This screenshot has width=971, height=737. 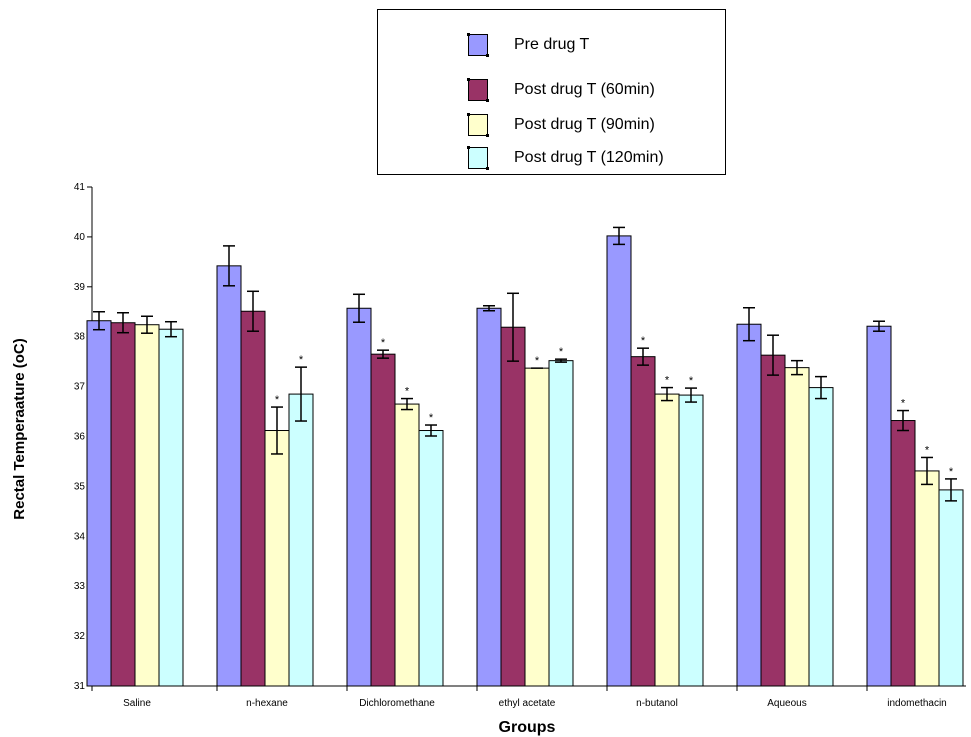 I want to click on x-tick-label: Saline, so click(x=137, y=703).